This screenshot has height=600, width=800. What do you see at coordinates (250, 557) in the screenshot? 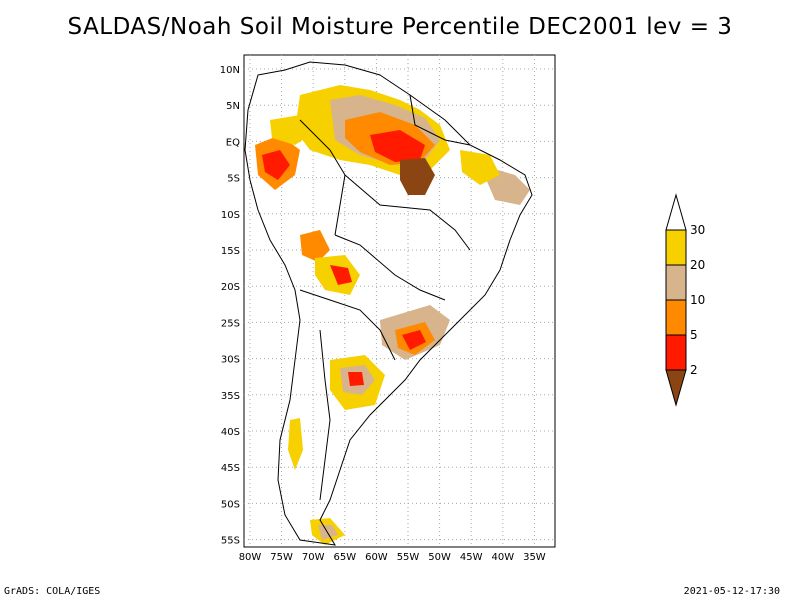
I see `lon-label: 80W` at bounding box center [250, 557].